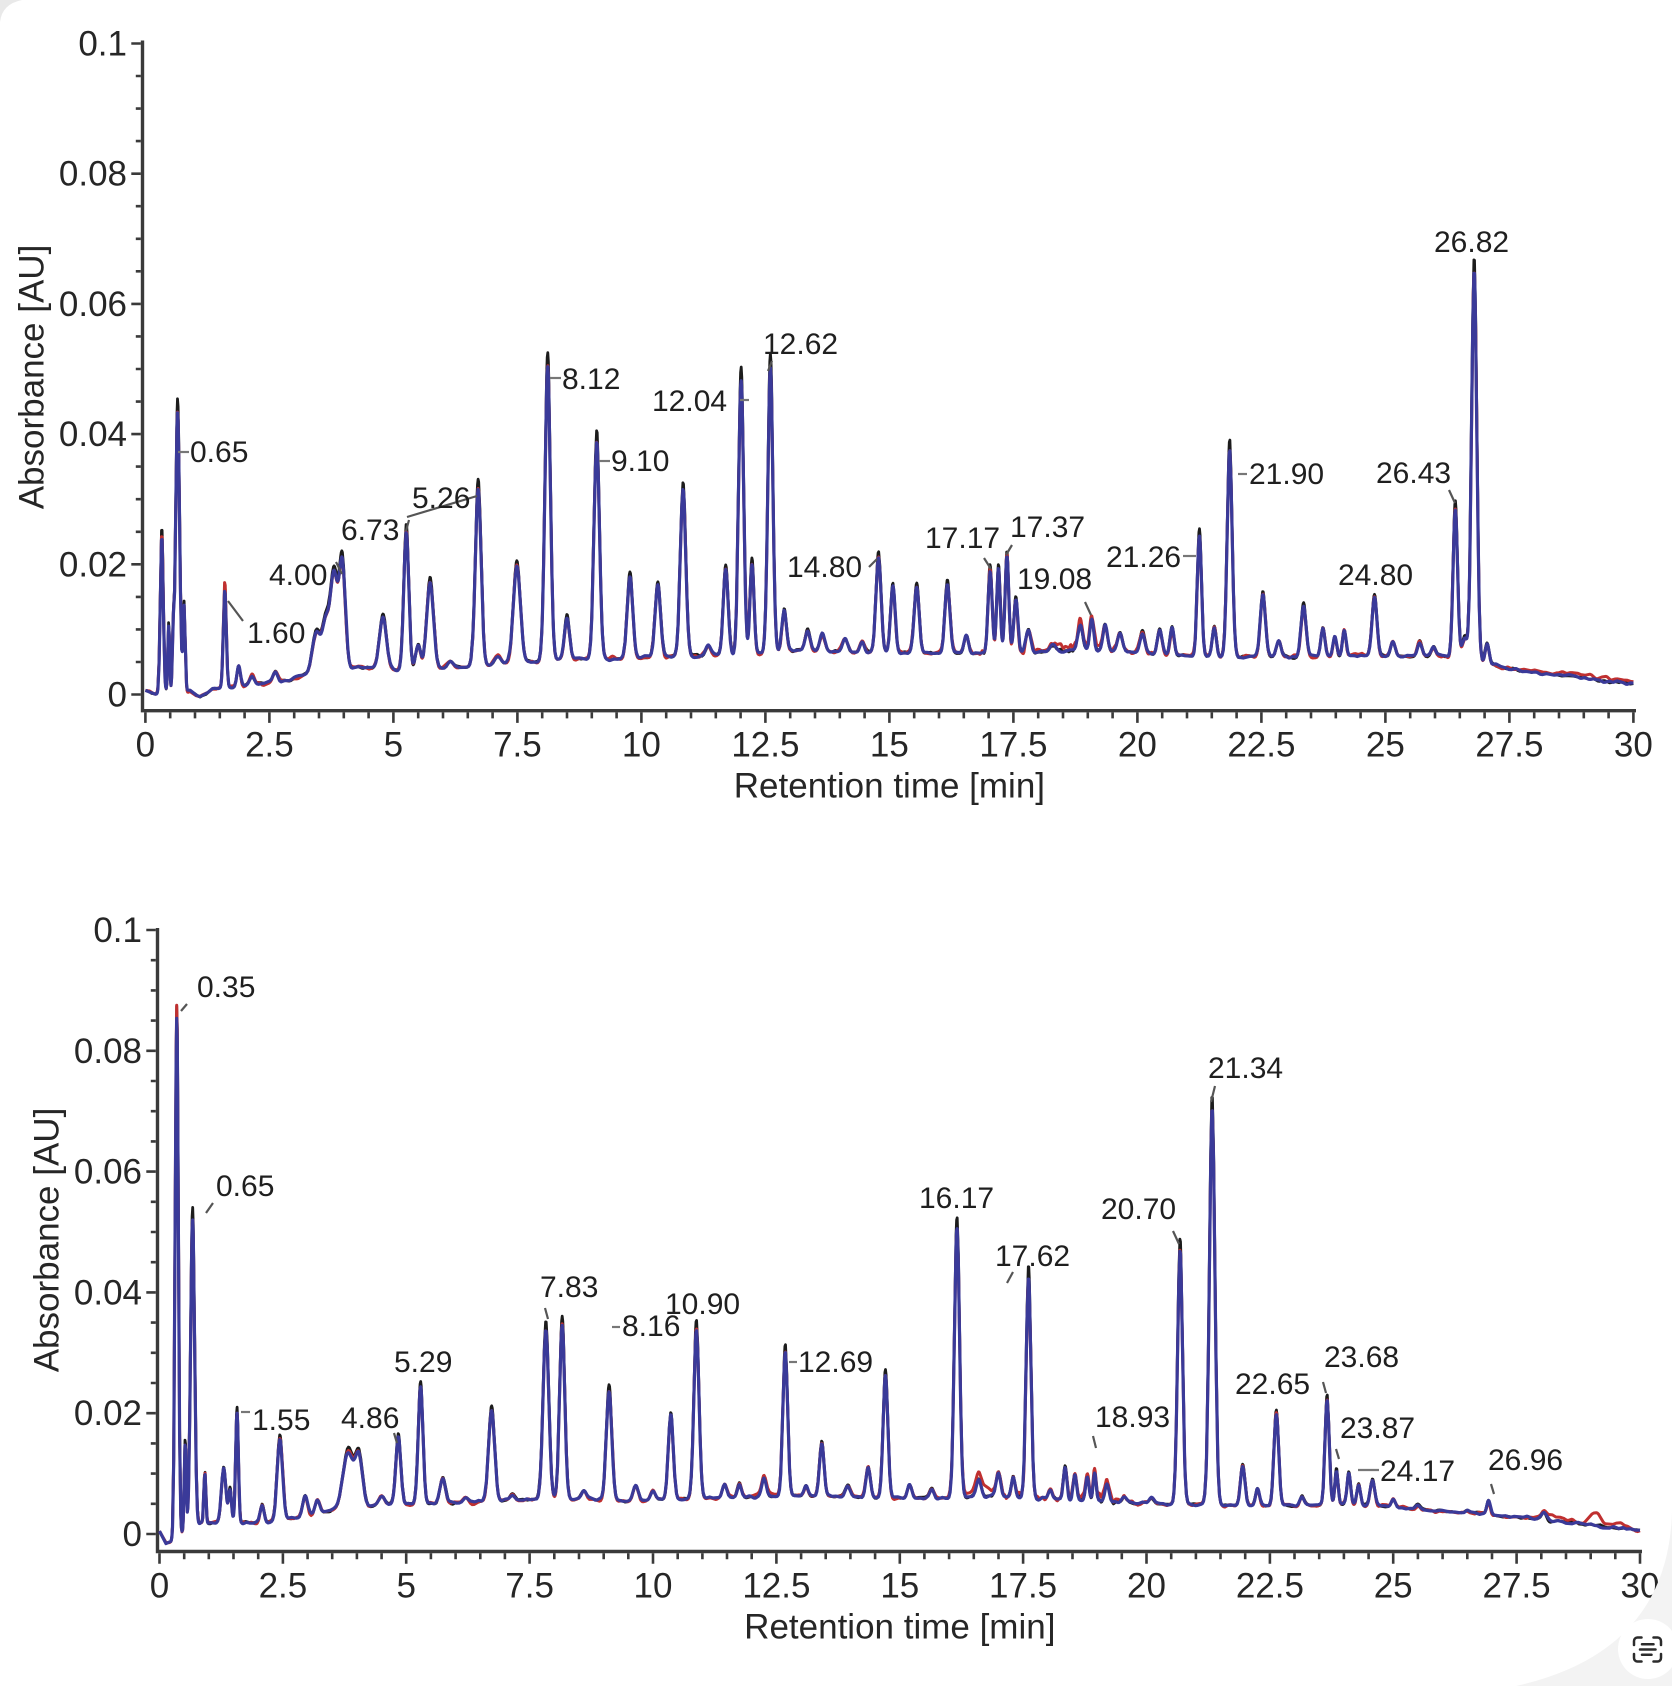 The width and height of the screenshot is (1672, 1691). I want to click on svg-text: 16.17, so click(956, 1198).